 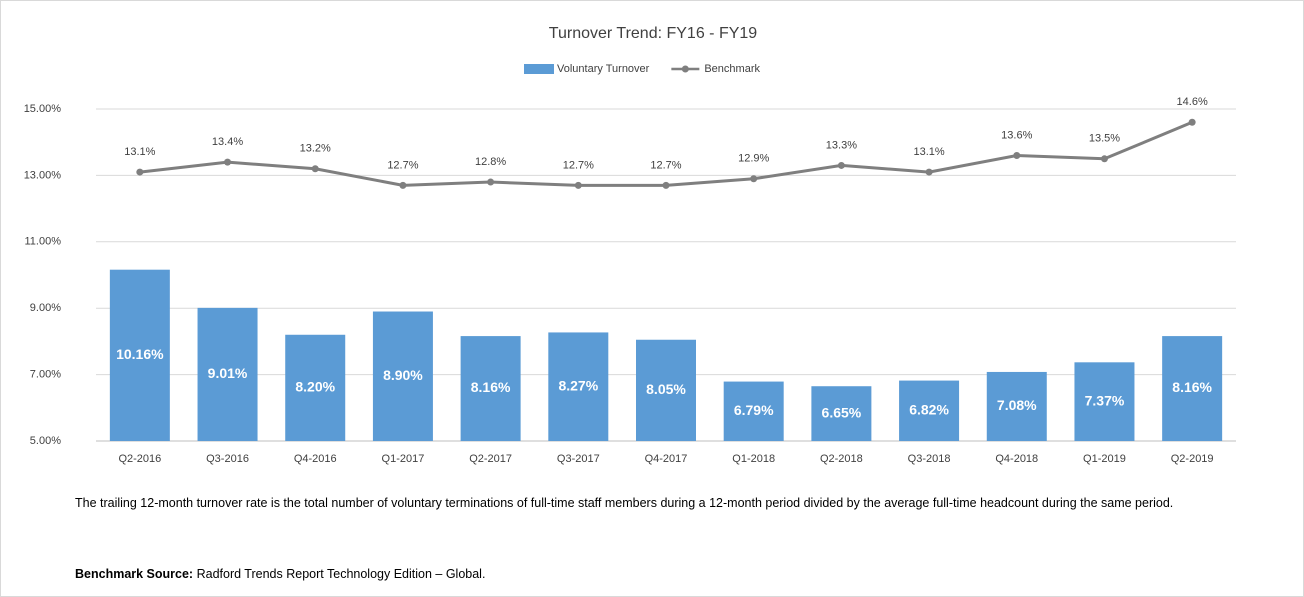 I want to click on x-tick-label: Q4-2016, so click(x=315, y=459).